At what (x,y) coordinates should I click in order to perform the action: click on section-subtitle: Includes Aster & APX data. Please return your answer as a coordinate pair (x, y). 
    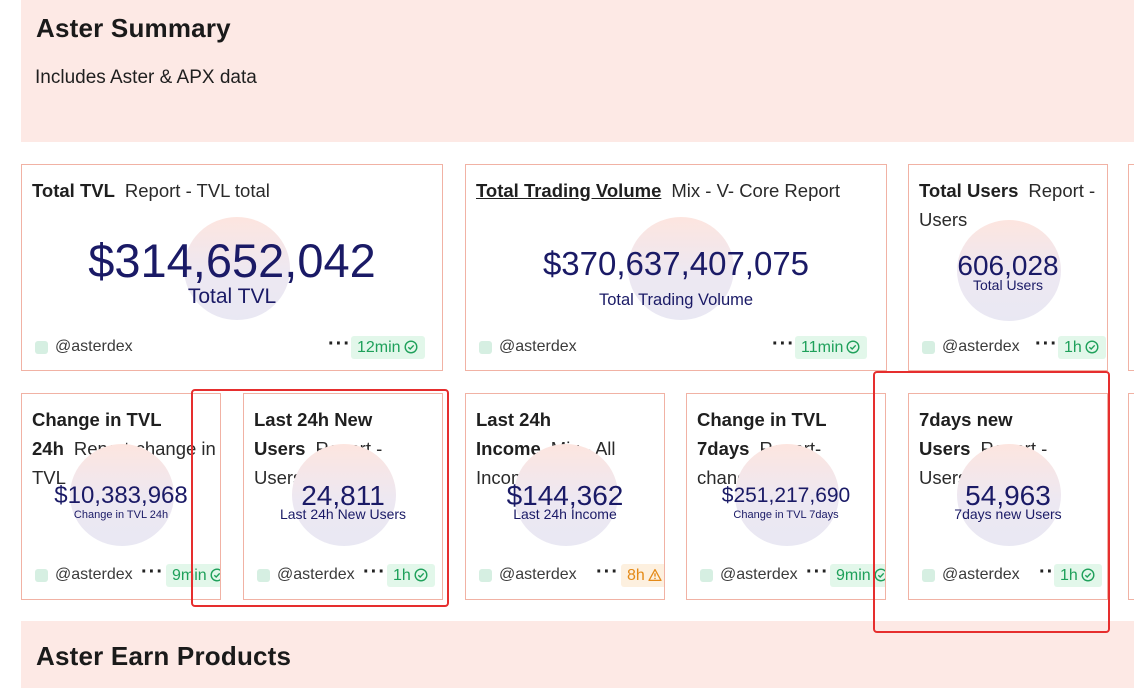
    Looking at the image, I should click on (146, 77).